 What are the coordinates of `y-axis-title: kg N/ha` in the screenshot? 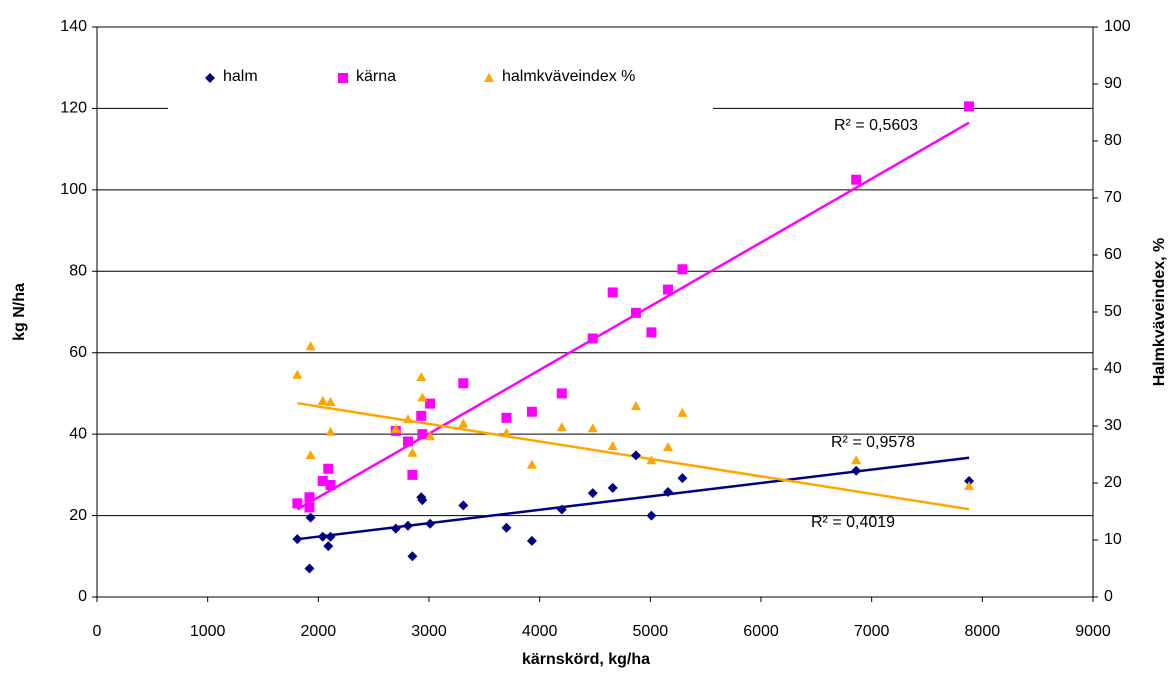 It's located at (19, 312).